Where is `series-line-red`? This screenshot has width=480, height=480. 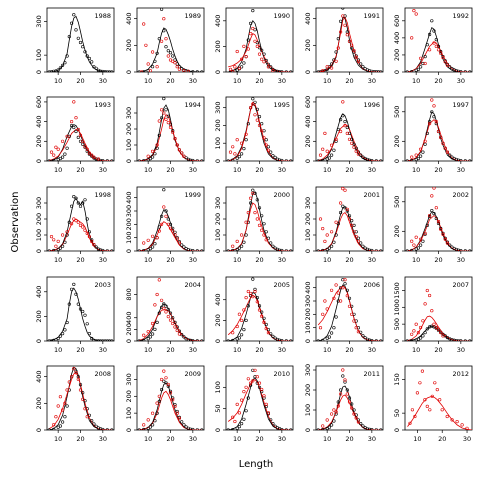 series-line-red is located at coordinates (259, 52).